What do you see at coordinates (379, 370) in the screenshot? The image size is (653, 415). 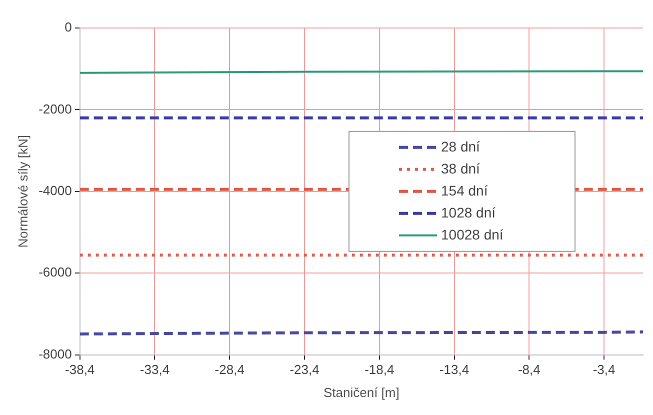 I see `x-tick-label: -18,4` at bounding box center [379, 370].